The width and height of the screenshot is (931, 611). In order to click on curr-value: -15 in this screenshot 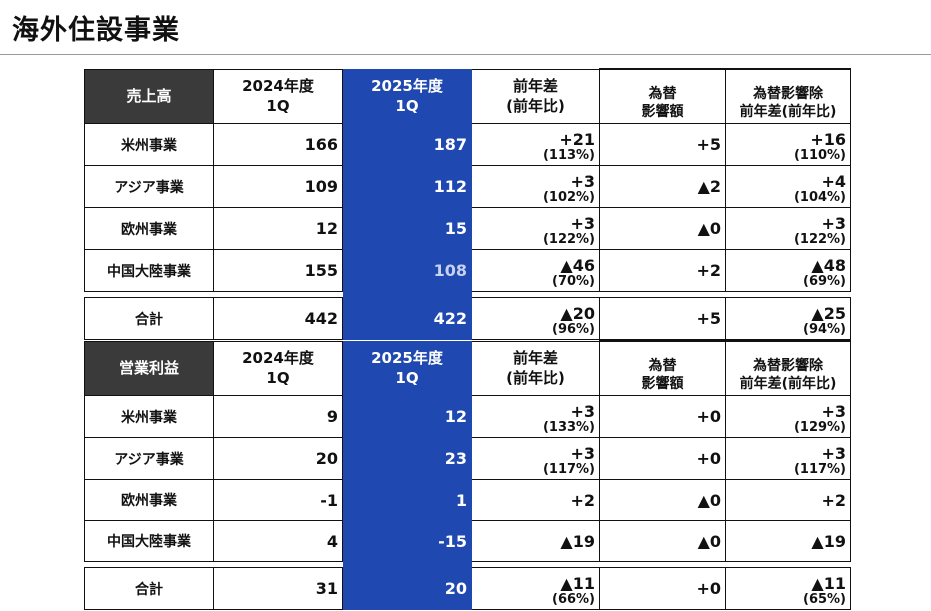, I will do `click(407, 541)`.